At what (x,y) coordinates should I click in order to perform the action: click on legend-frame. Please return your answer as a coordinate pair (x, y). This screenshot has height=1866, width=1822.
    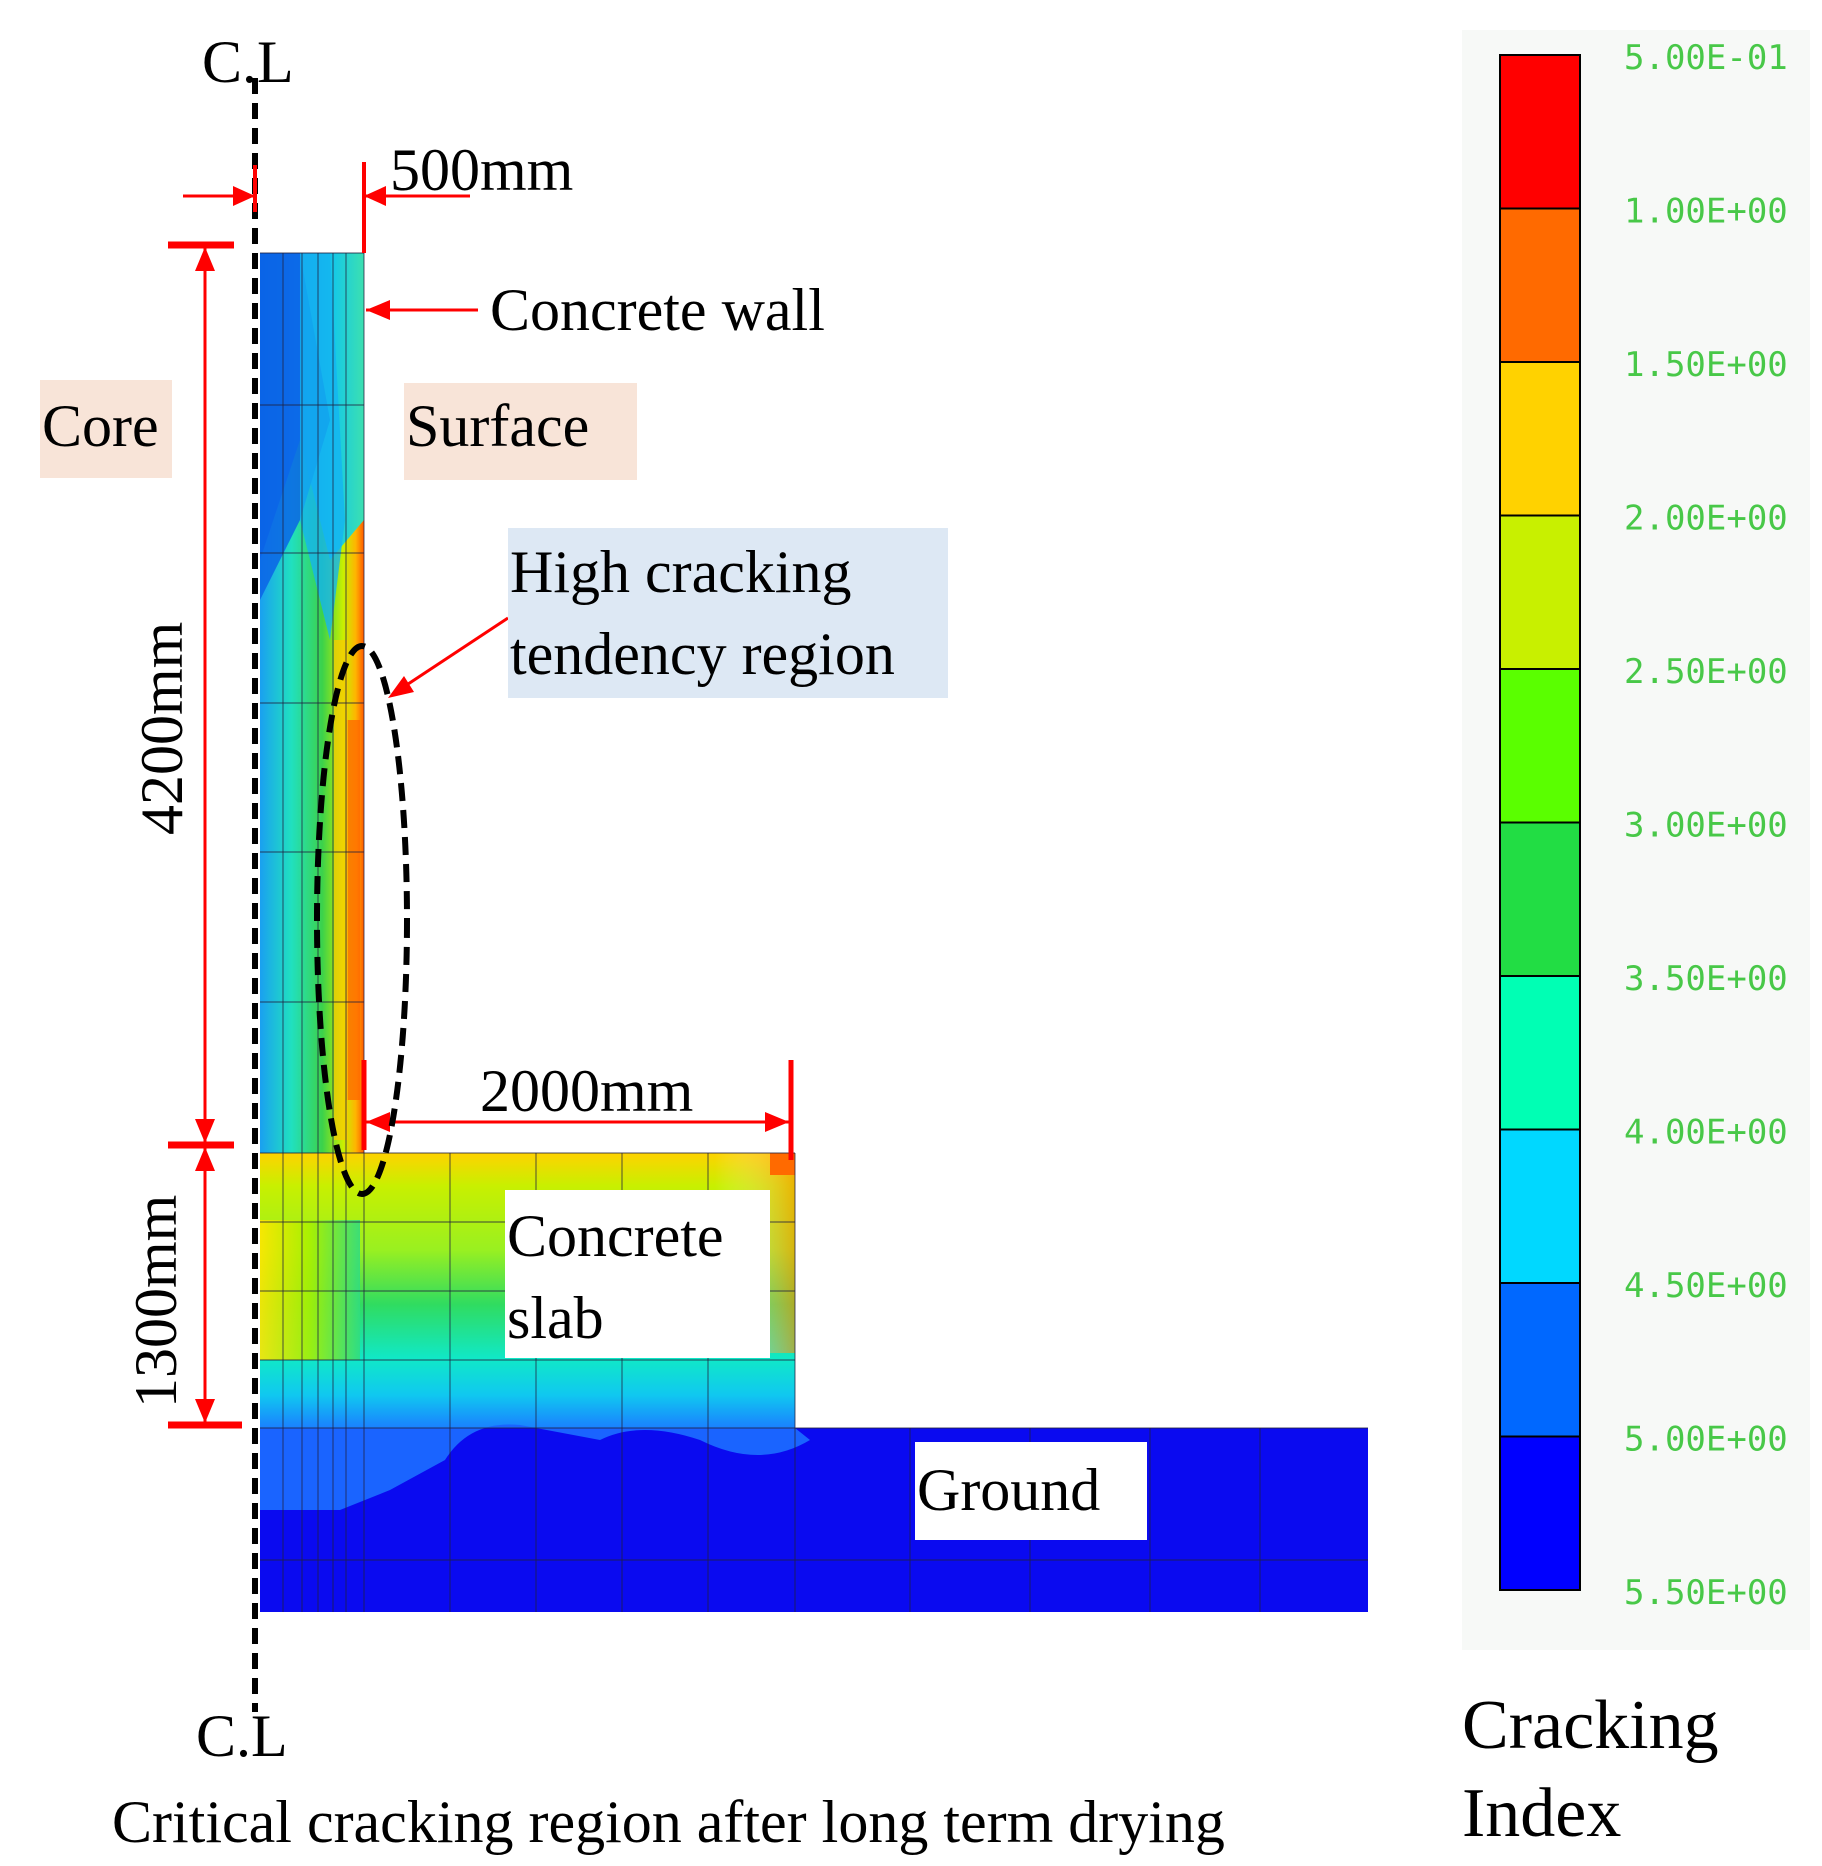
    Looking at the image, I should click on (1540, 822).